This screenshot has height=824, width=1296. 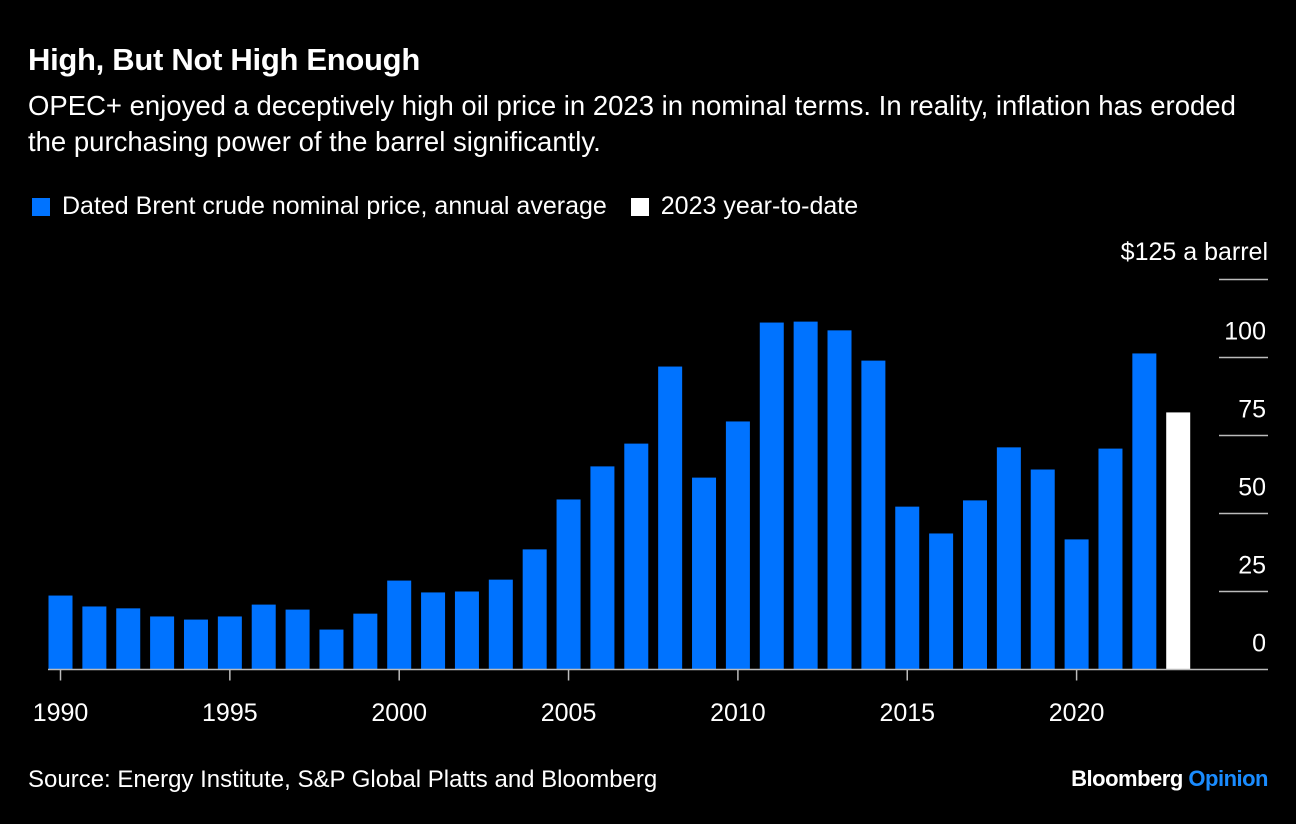 I want to click on y-tick-label: 75, so click(x=1252, y=410).